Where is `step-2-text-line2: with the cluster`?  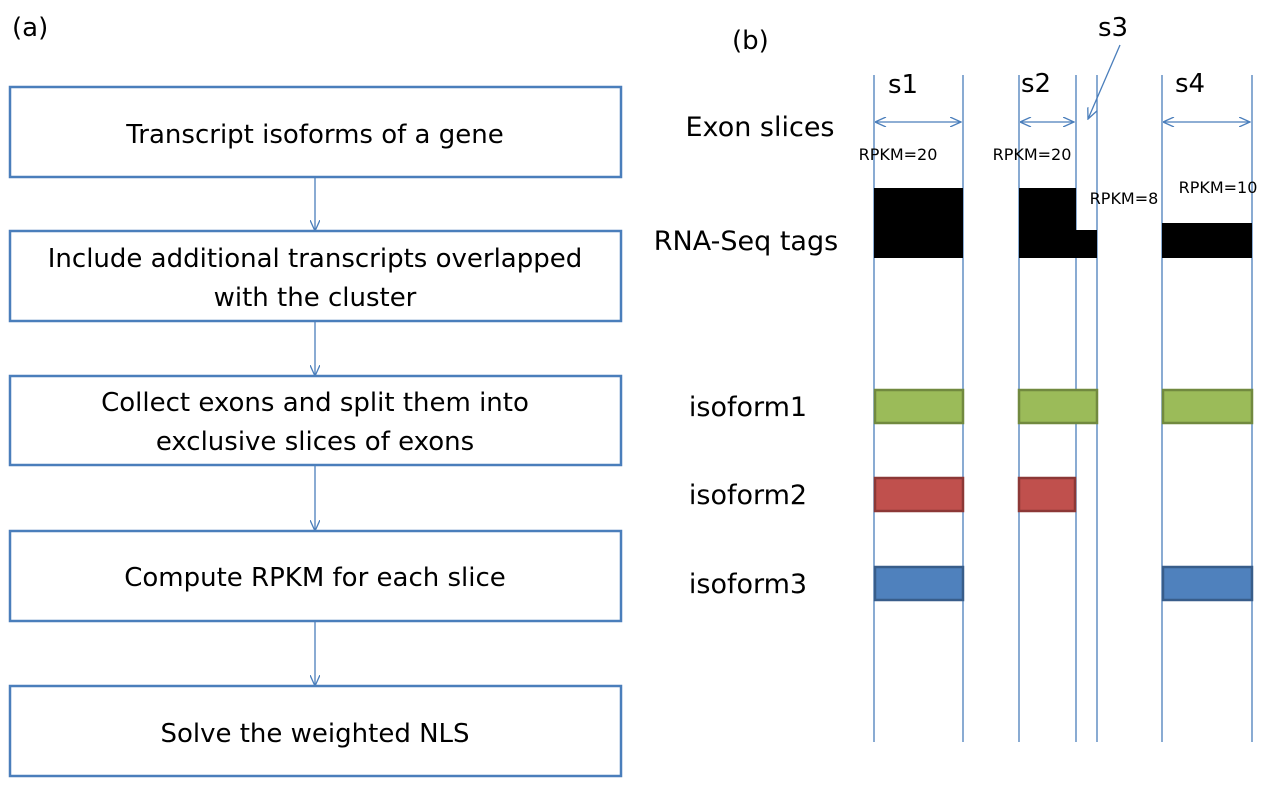
step-2-text-line2: with the cluster is located at coordinates (315, 298).